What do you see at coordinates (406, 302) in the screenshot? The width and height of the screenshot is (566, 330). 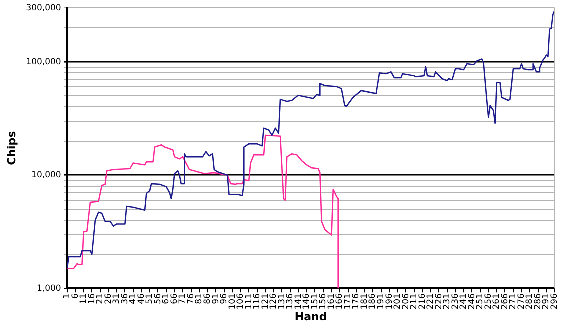 I see `x-tick-label: 206` at bounding box center [406, 302].